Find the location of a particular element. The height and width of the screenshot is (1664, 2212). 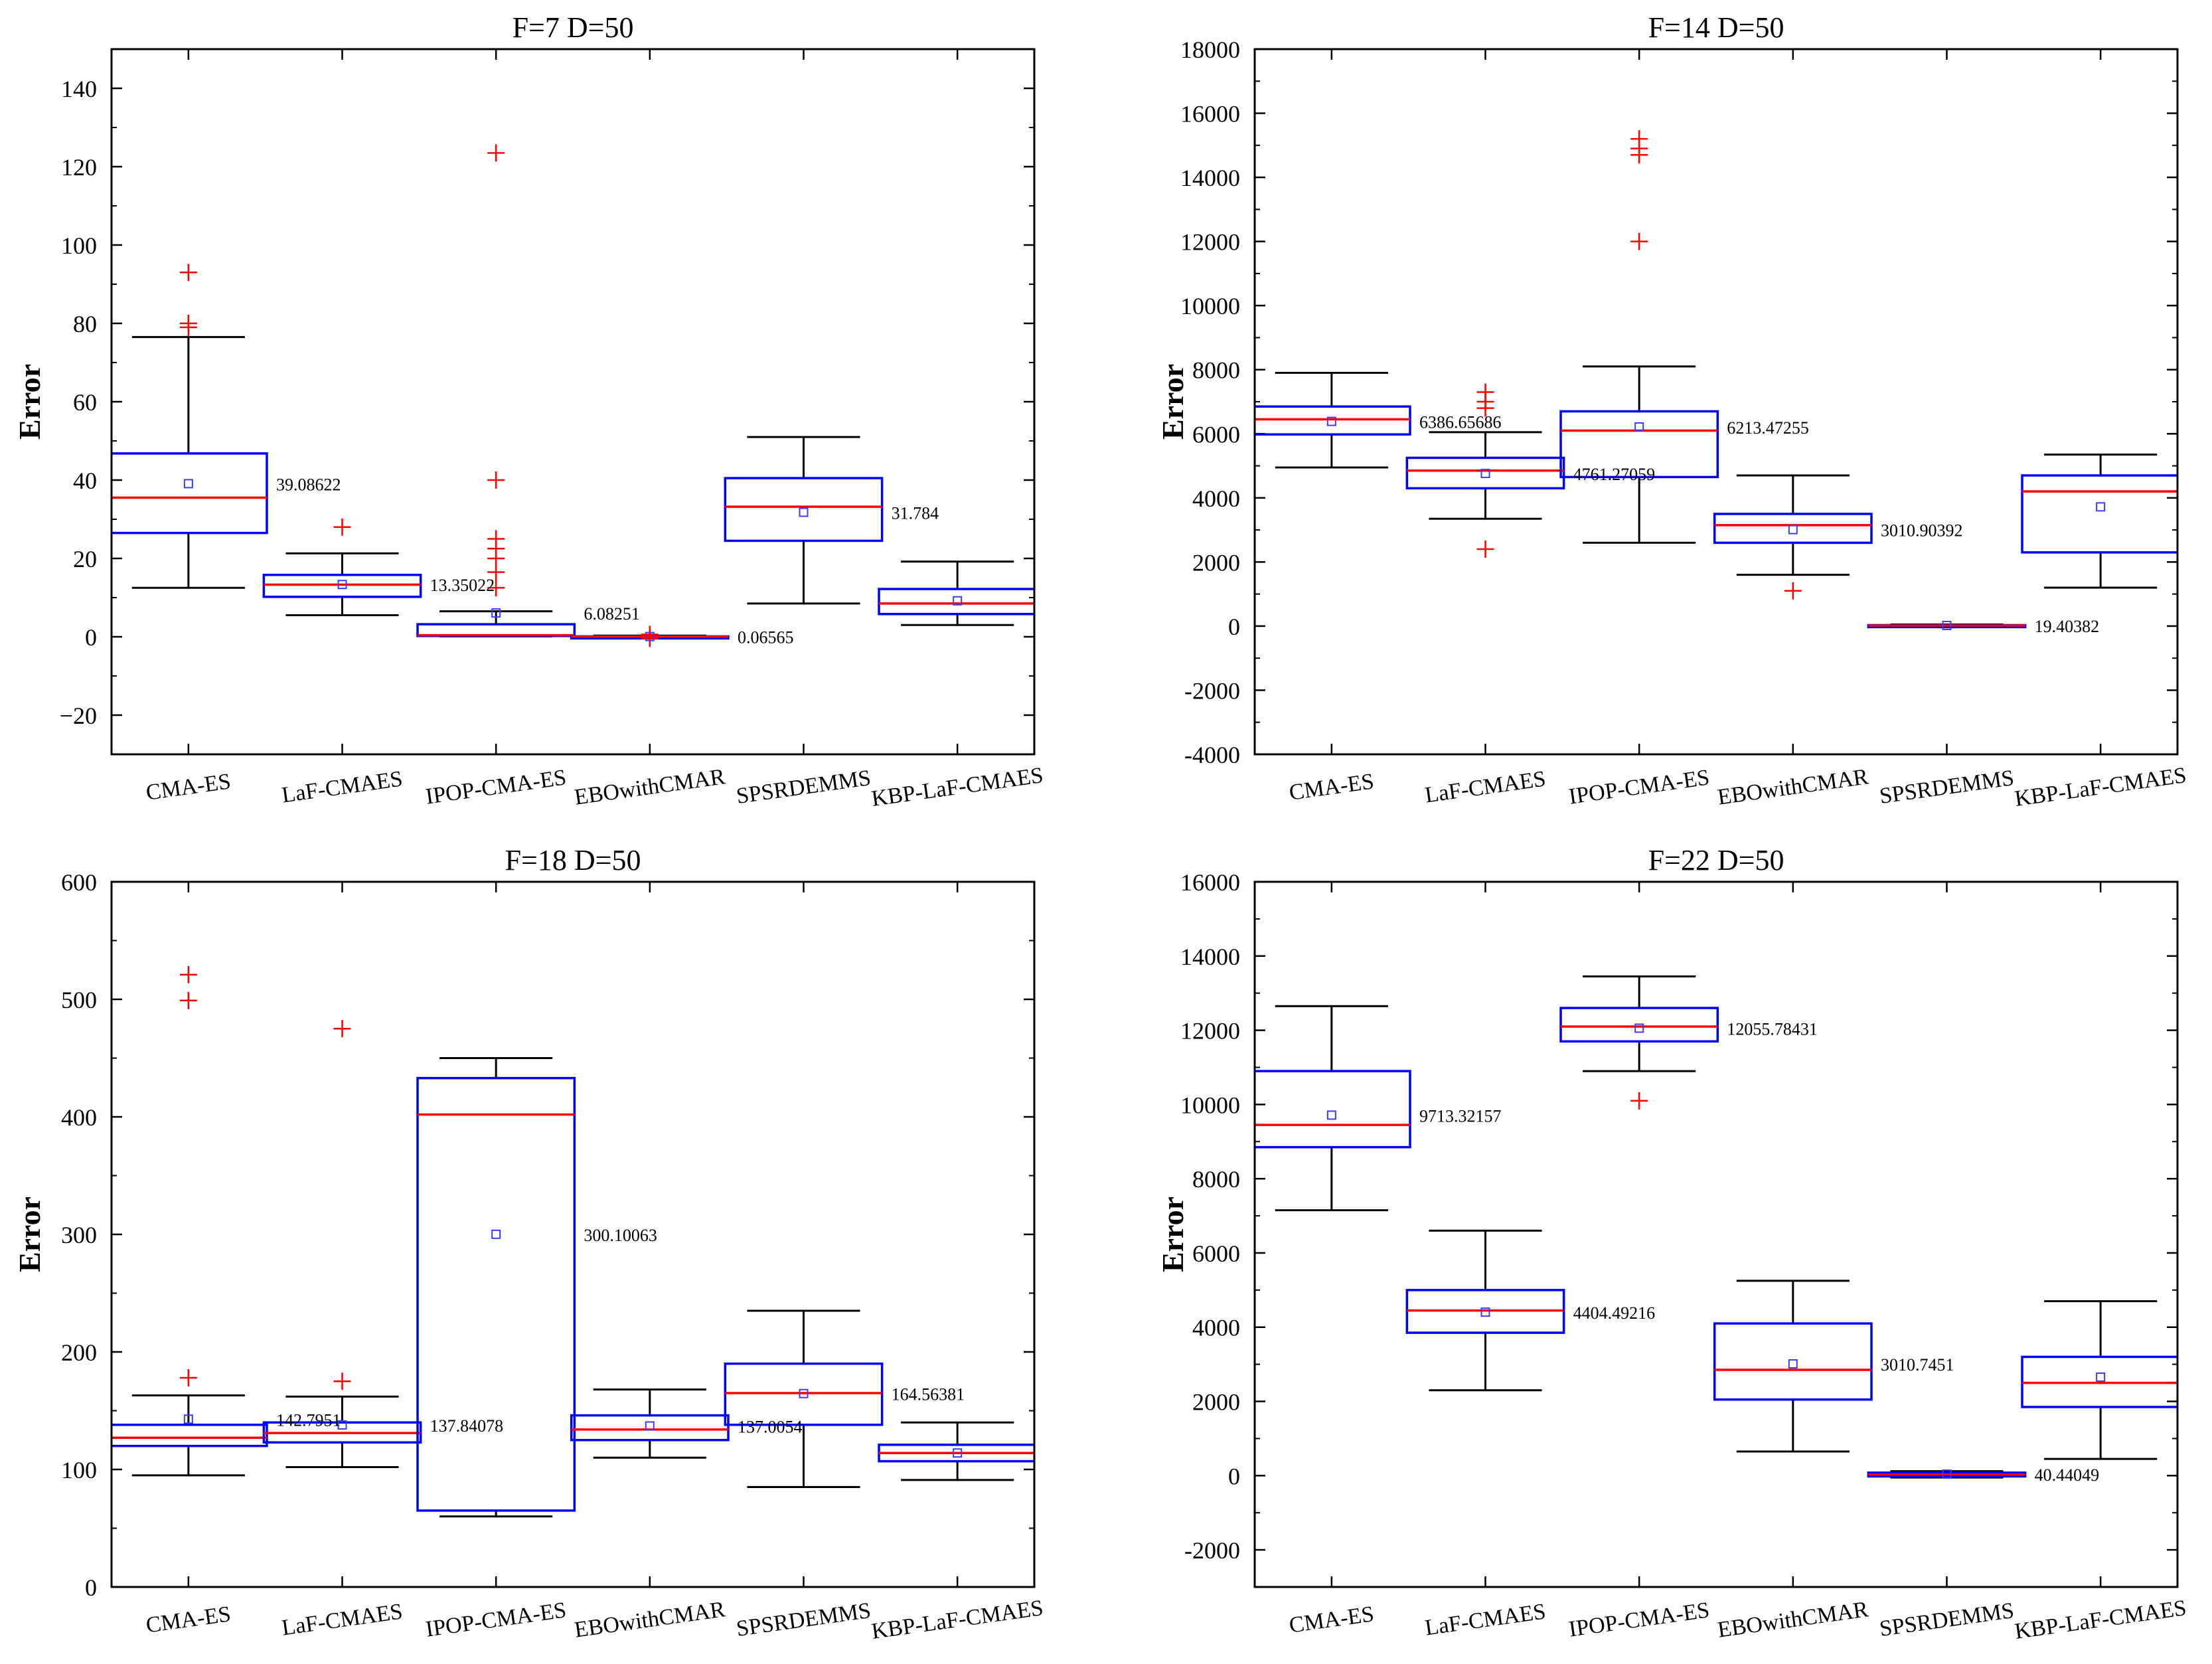

y-tick-label: -4000 is located at coordinates (1212, 755).